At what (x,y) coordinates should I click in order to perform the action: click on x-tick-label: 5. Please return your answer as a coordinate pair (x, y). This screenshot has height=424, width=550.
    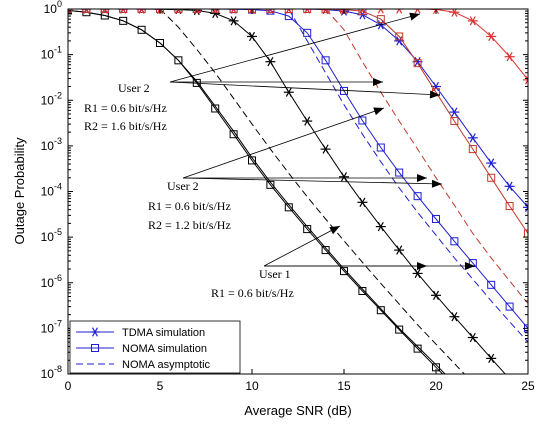
    Looking at the image, I should click on (160, 386).